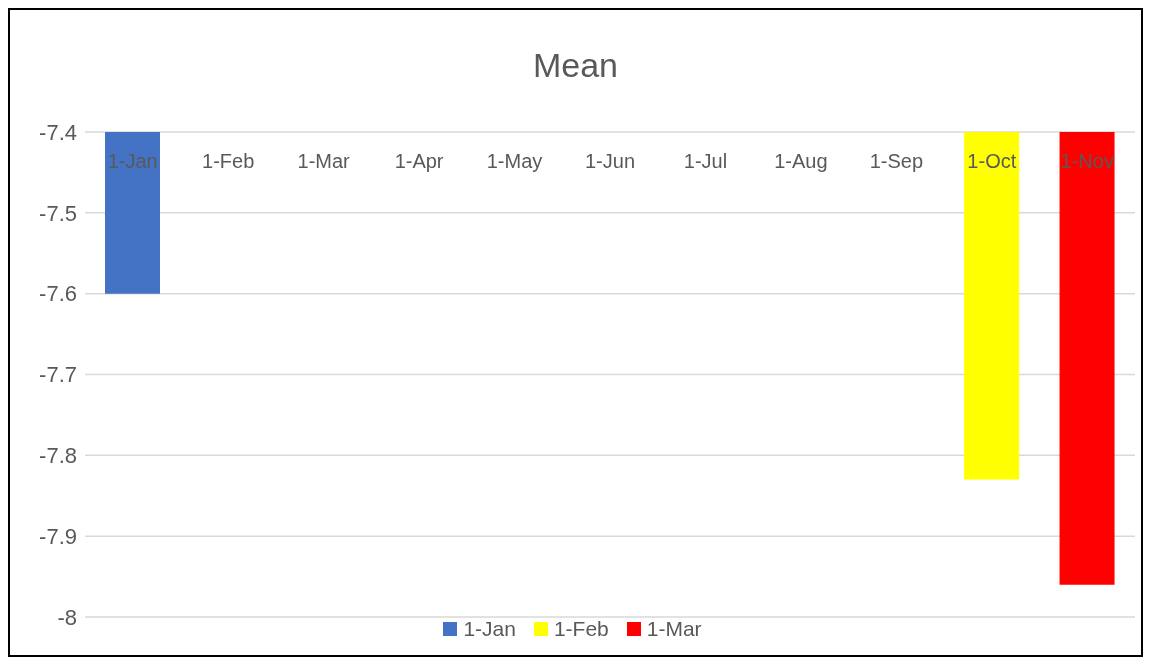  I want to click on x-tick-label: 1-Jan, so click(132, 161).